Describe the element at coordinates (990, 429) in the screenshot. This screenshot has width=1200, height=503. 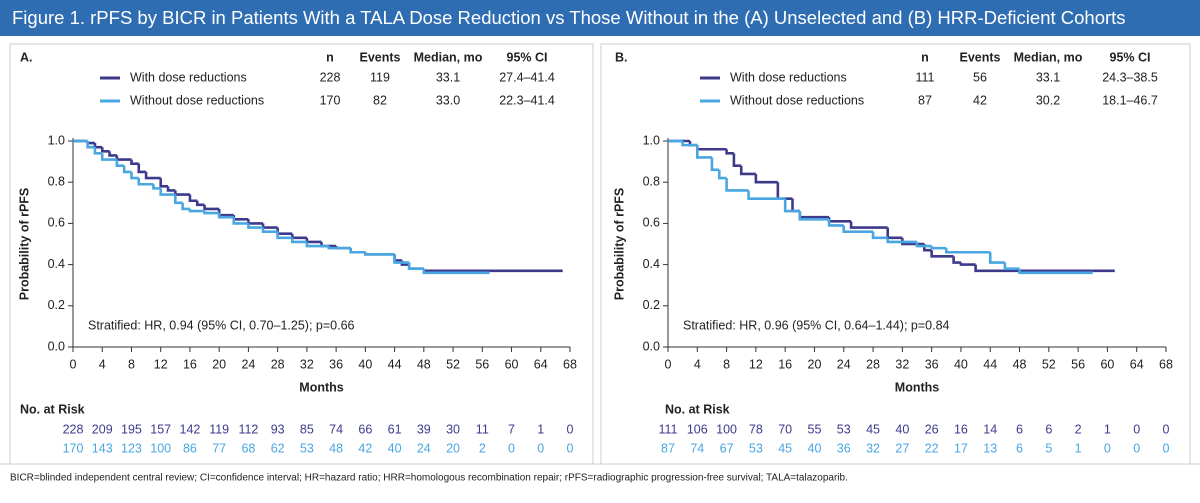
I see `risk-count: 14` at that location.